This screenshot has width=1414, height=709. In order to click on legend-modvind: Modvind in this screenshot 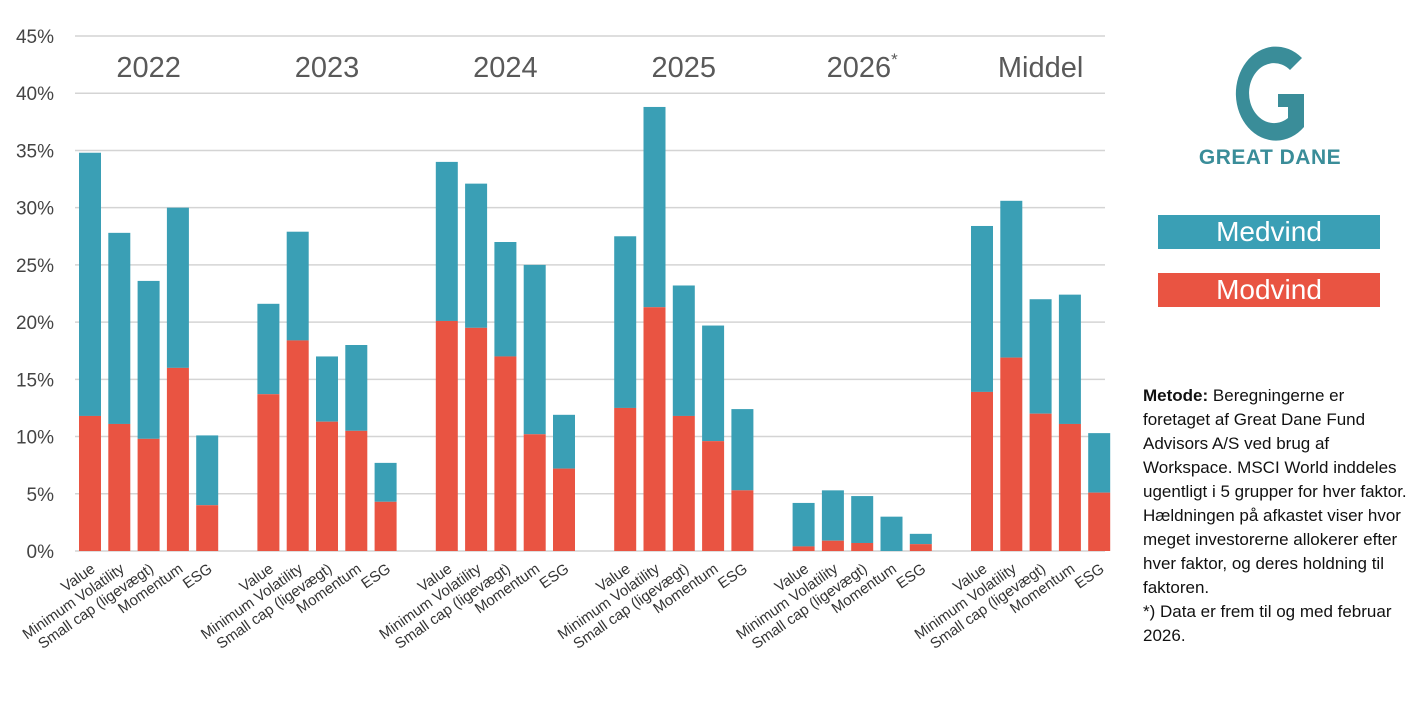, I will do `click(1269, 290)`.